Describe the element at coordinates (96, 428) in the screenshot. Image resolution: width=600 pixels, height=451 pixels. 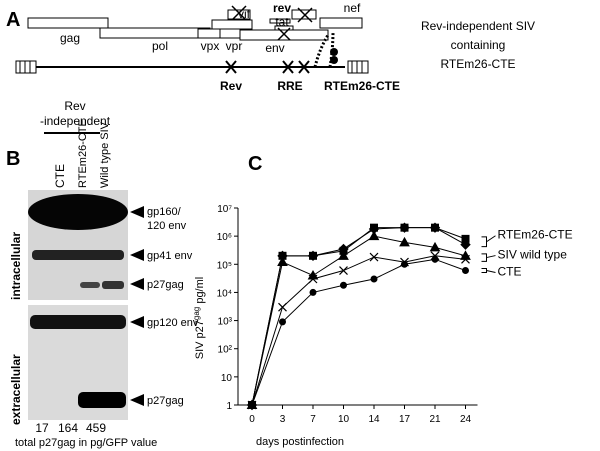
I see `value-label: 459` at that location.